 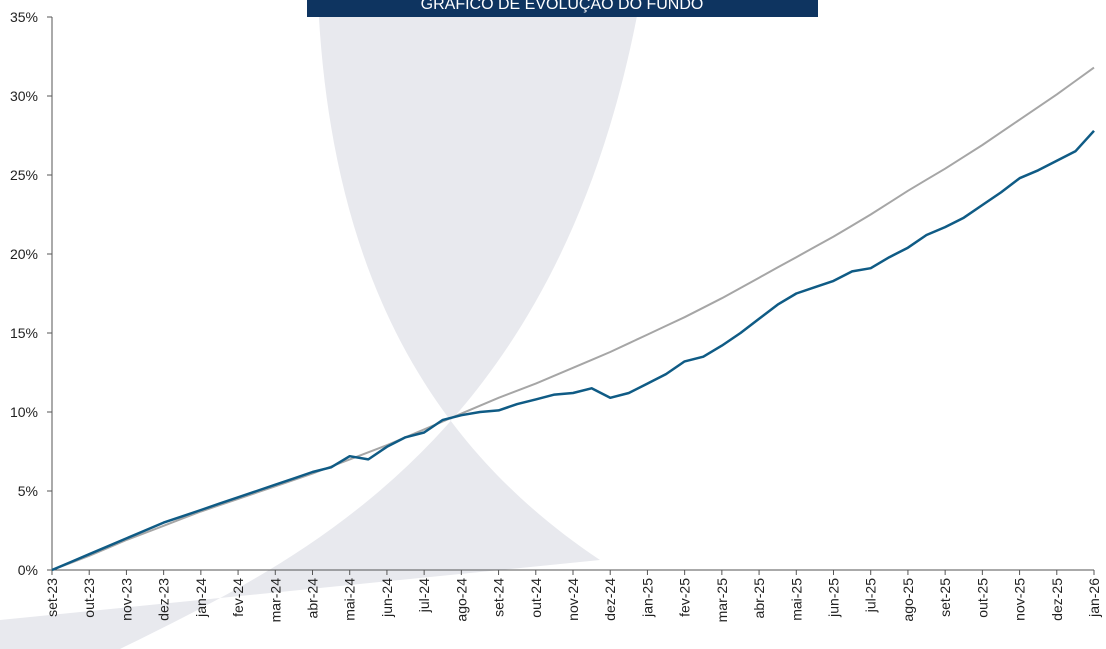 What do you see at coordinates (945, 597) in the screenshot?
I see `x-tick-label: set-25` at bounding box center [945, 597].